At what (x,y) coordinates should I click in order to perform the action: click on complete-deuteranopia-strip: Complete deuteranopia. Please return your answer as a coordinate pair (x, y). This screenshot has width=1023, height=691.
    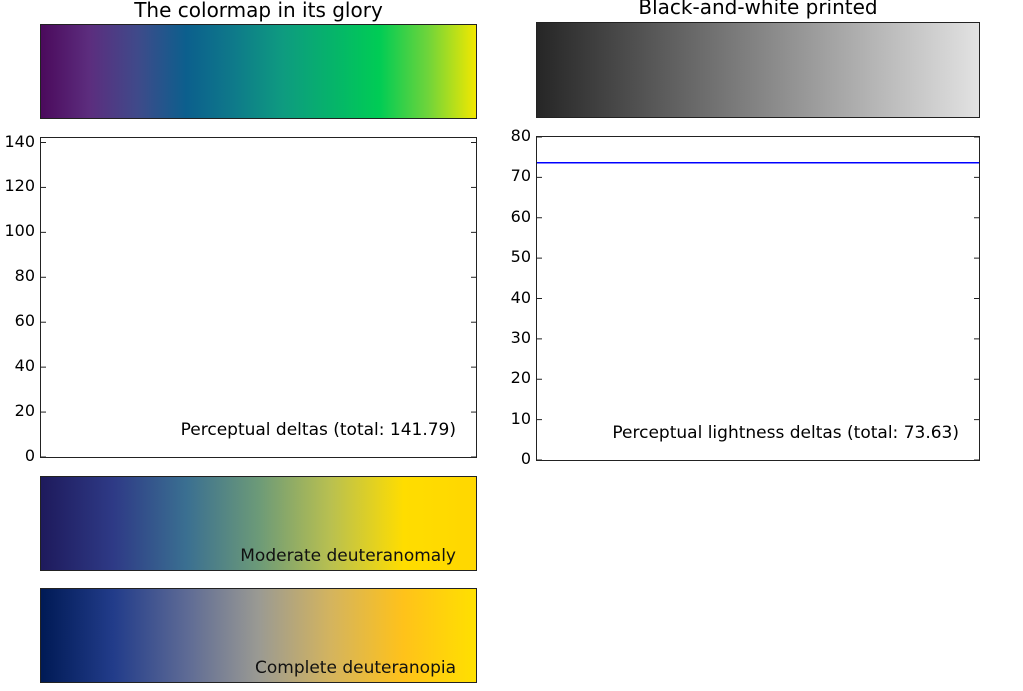
    Looking at the image, I should click on (258, 635).